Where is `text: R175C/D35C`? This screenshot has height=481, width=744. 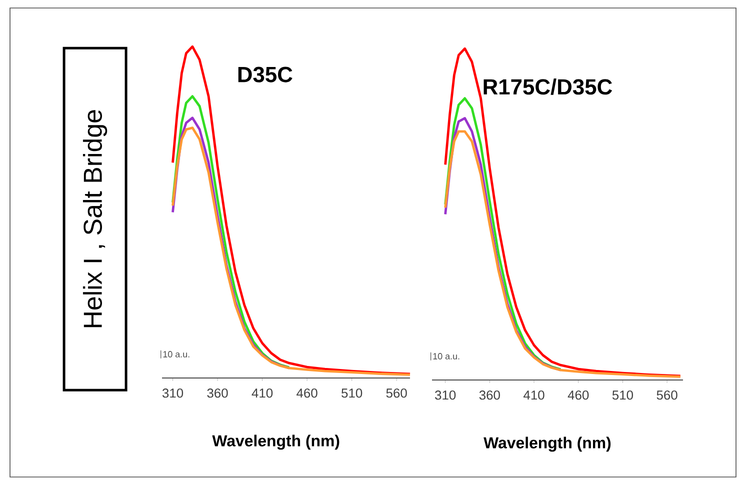 text: R175C/D35C is located at coordinates (548, 86).